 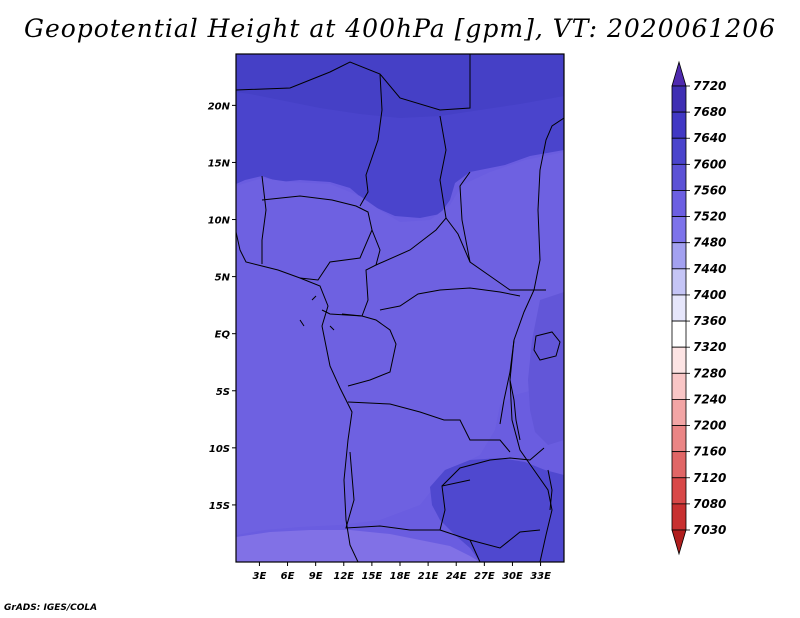 What do you see at coordinates (679, 73) in the screenshot?
I see `colorbar-top-triangle` at bounding box center [679, 73].